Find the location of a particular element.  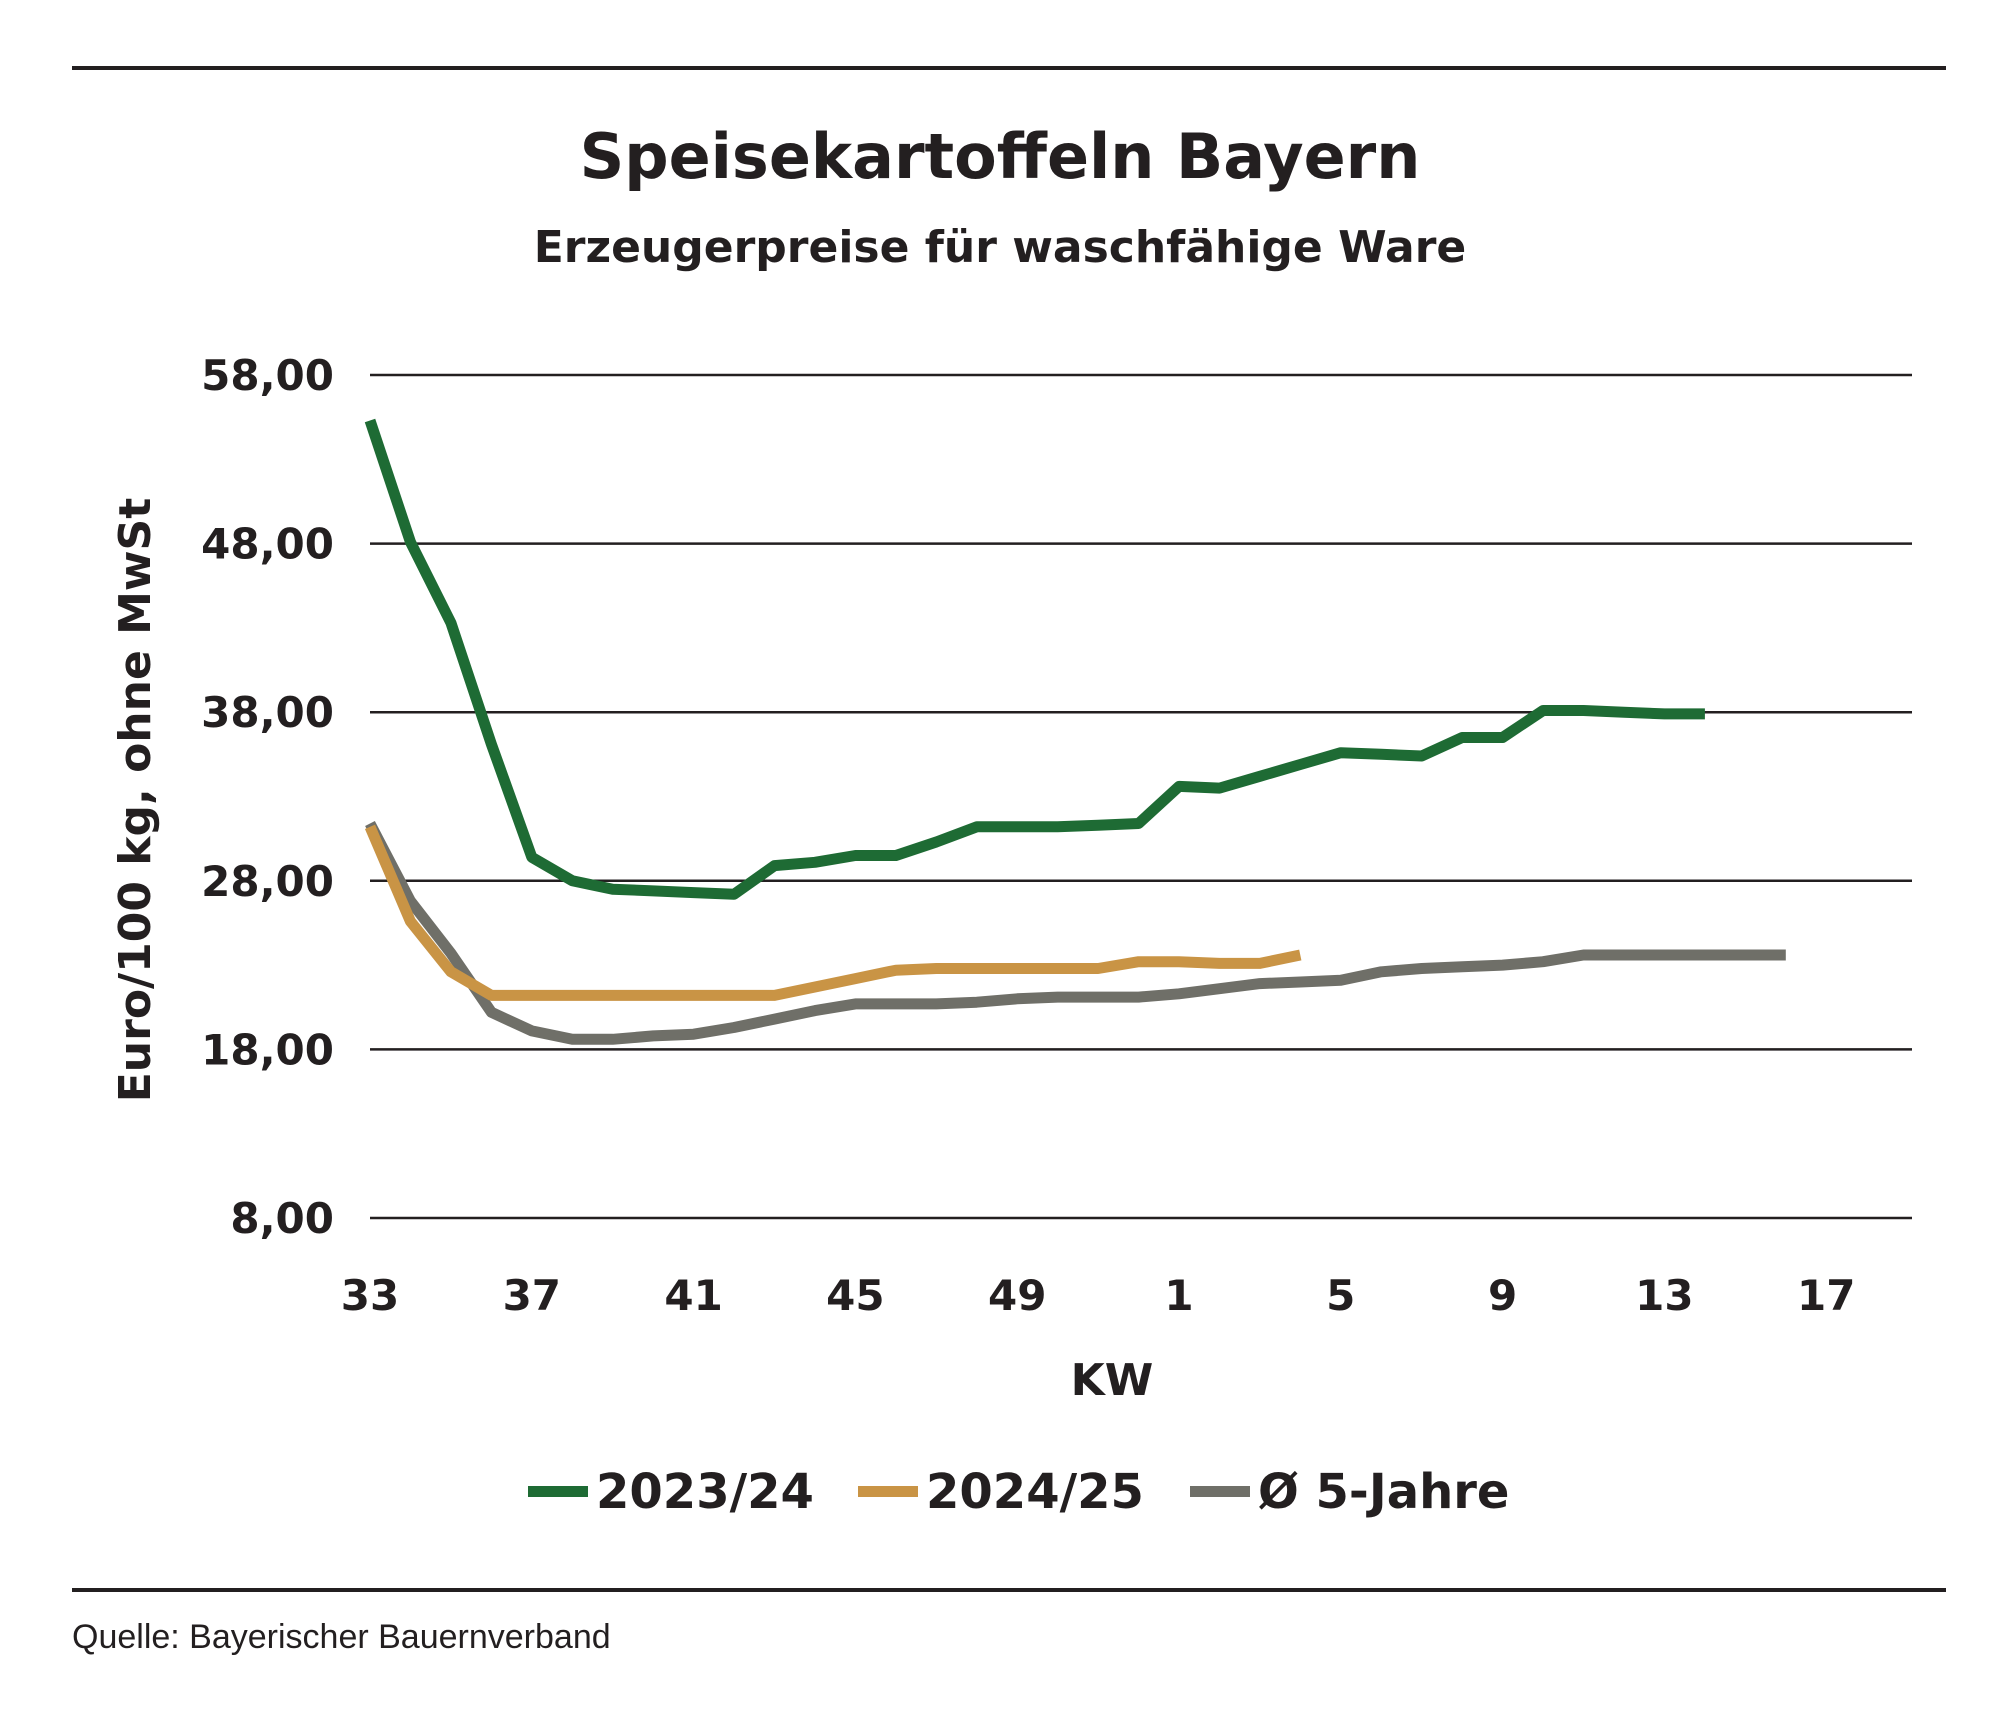

legend-label: Ø 5-Jahre is located at coordinates (1383, 1492).